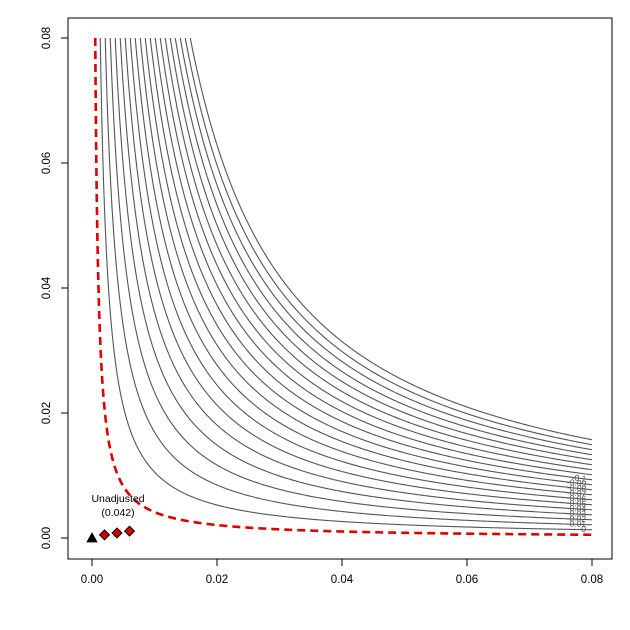  I want to click on x-tick-label: 0.02, so click(217, 580).